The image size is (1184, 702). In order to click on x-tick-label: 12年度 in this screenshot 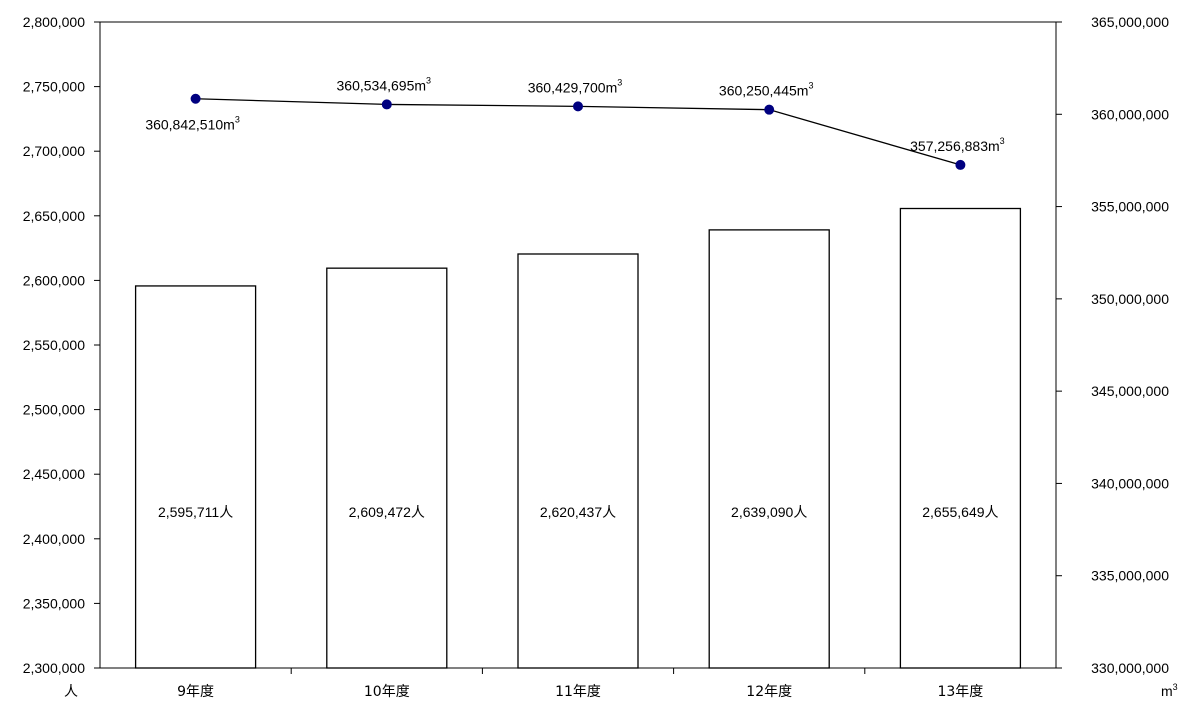, I will do `click(769, 692)`.